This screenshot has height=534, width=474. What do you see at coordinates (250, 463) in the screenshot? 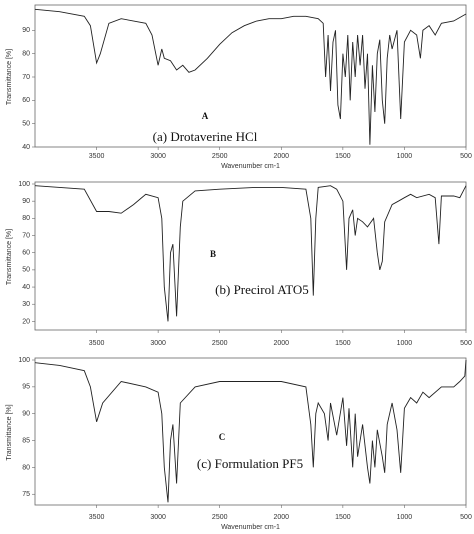
I see `panel-caption: (c) Formulation PF5` at bounding box center [250, 463].